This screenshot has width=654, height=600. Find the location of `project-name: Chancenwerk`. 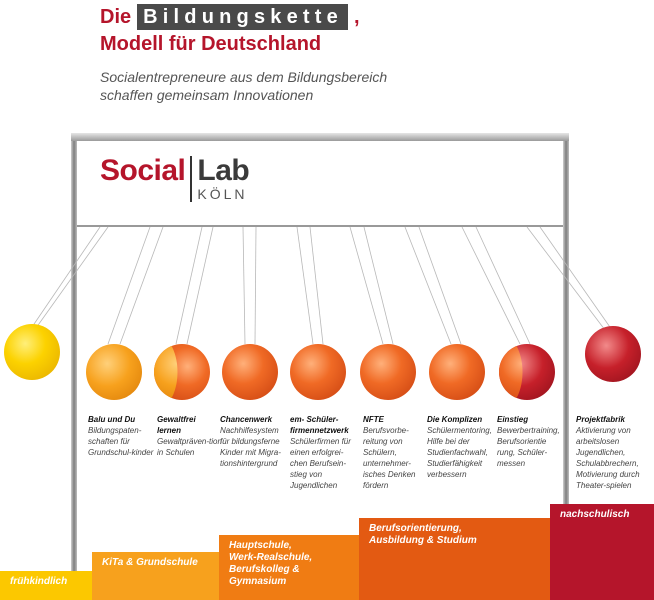

project-name: Chancenwerk is located at coordinates (246, 419).